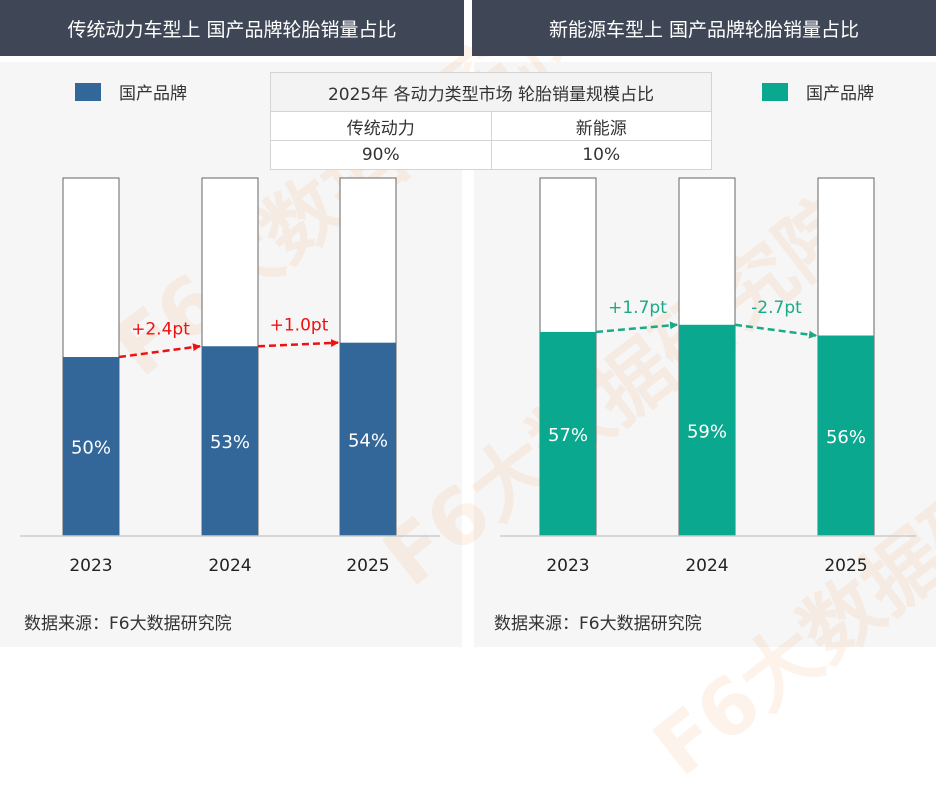  I want to click on left-bar-value-label: 50%, so click(91, 448).